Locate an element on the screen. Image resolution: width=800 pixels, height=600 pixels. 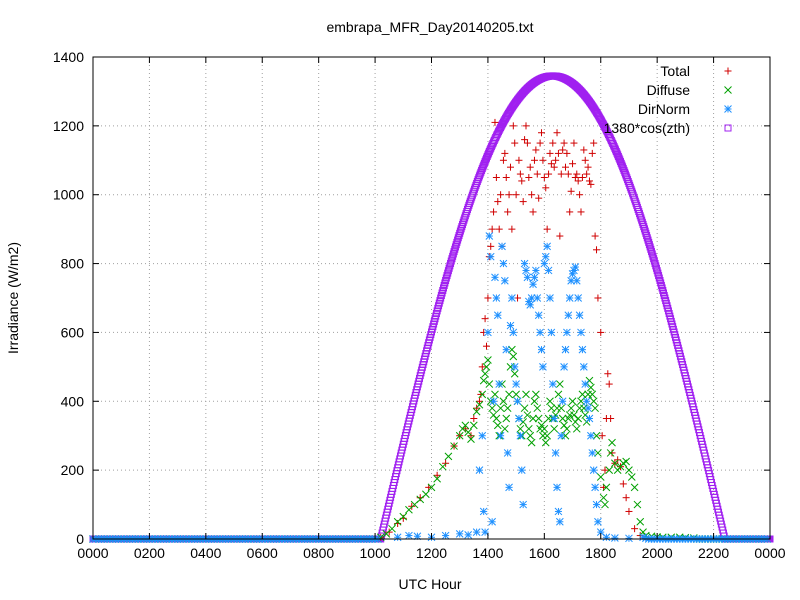
x-tick-label: 1400 is located at coordinates (487, 553).